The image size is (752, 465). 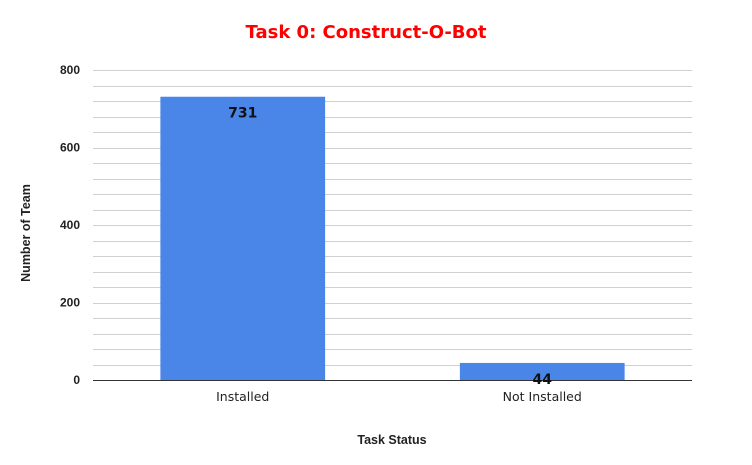 What do you see at coordinates (70, 148) in the screenshot?
I see `y-tick-label: 600` at bounding box center [70, 148].